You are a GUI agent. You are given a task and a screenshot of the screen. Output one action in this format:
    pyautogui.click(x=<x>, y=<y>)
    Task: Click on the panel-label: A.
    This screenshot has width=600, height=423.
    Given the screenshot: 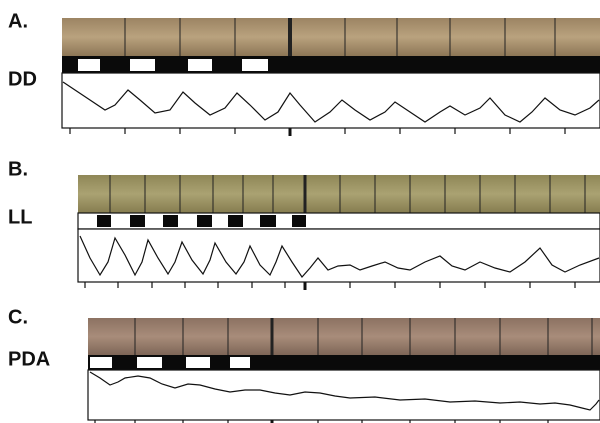 What is the action you would take?
    pyautogui.click(x=18, y=21)
    